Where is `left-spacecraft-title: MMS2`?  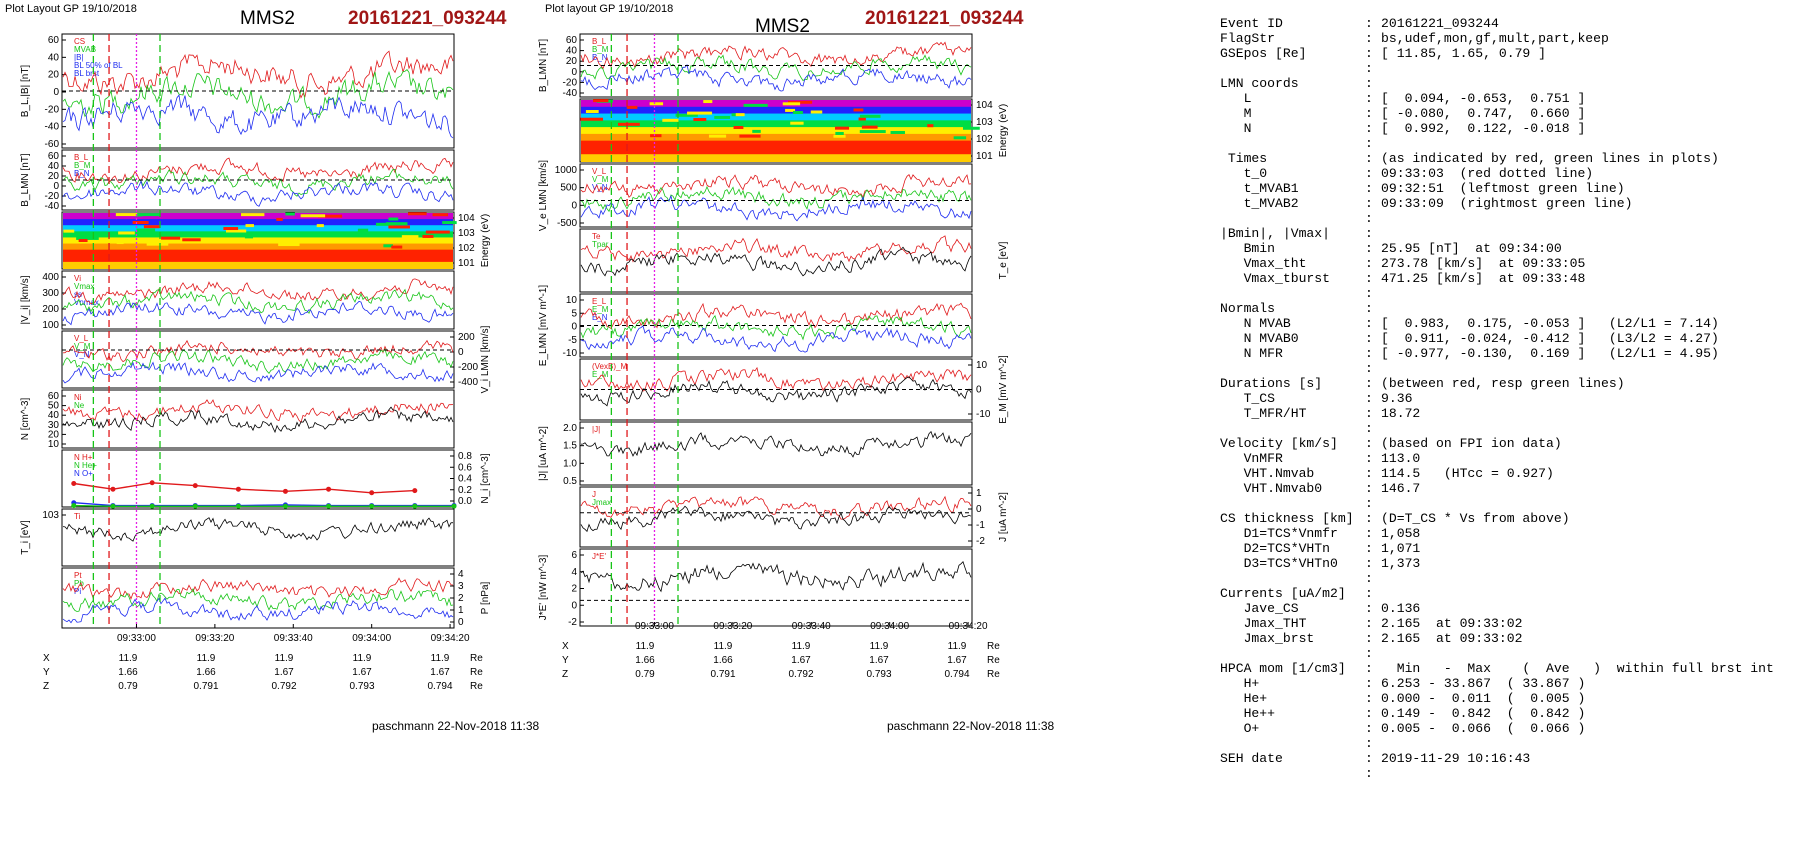
left-spacecraft-title: MMS2 is located at coordinates (267, 18).